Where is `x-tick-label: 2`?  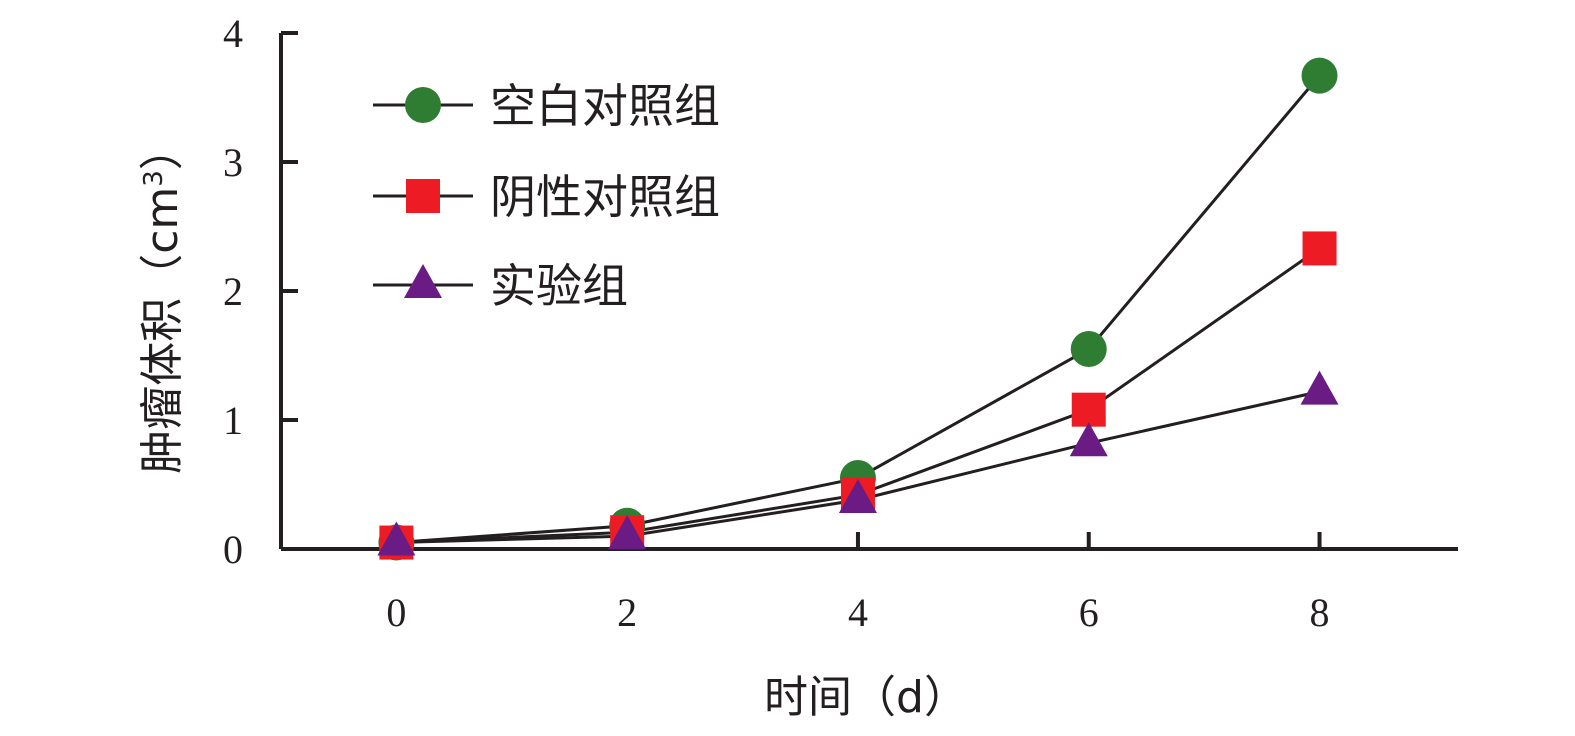
x-tick-label: 2 is located at coordinates (627, 612).